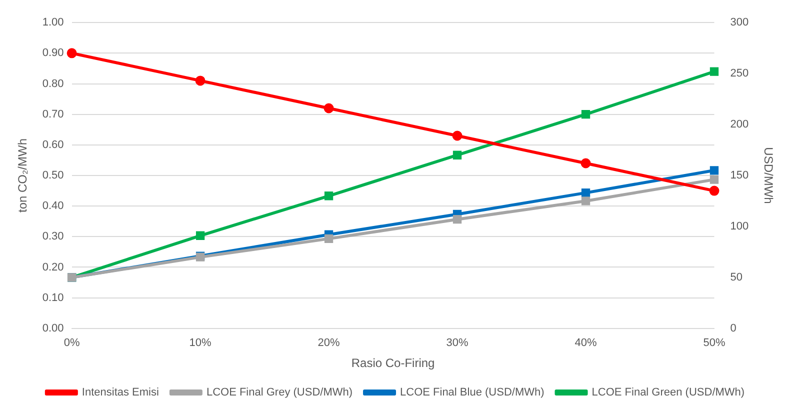  I want to click on y-tick-label: 0.40, so click(53, 206).